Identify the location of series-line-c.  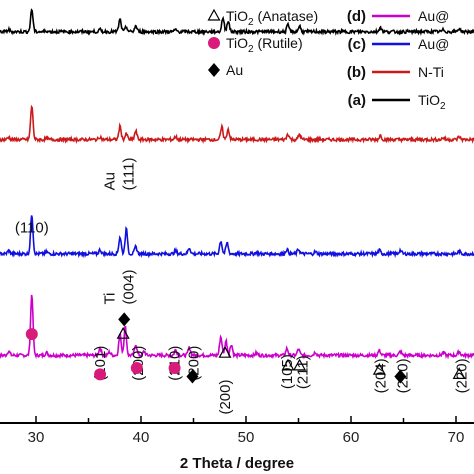
(237, 237).